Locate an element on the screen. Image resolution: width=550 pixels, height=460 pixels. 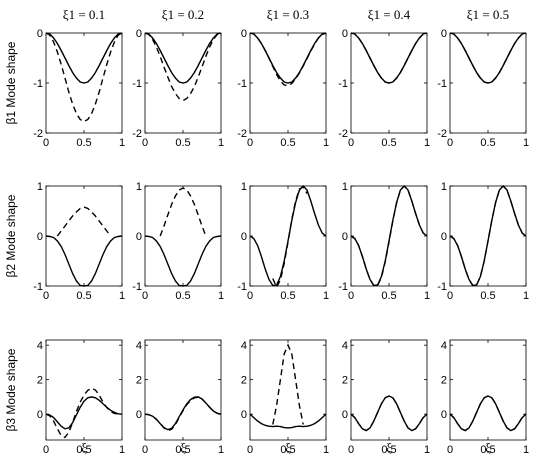
column-title: ξ1 = 0.4 is located at coordinates (389, 14).